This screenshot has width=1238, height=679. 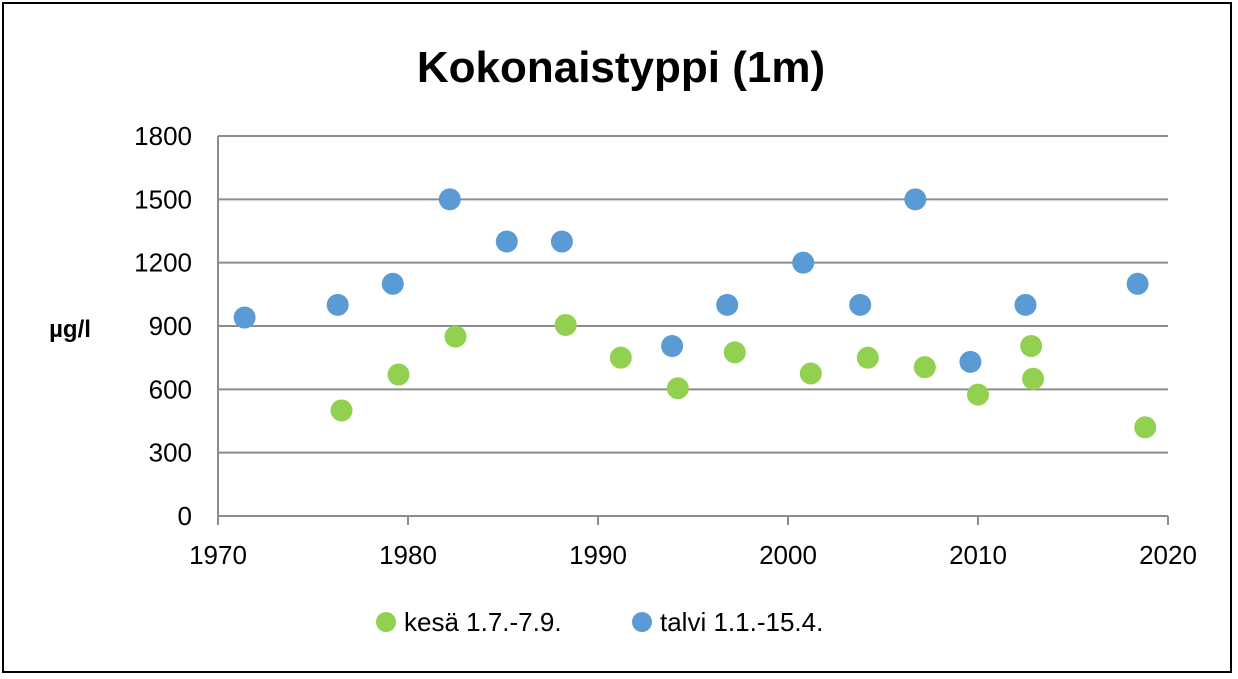 I want to click on x-tick-label: 1980, so click(x=408, y=555).